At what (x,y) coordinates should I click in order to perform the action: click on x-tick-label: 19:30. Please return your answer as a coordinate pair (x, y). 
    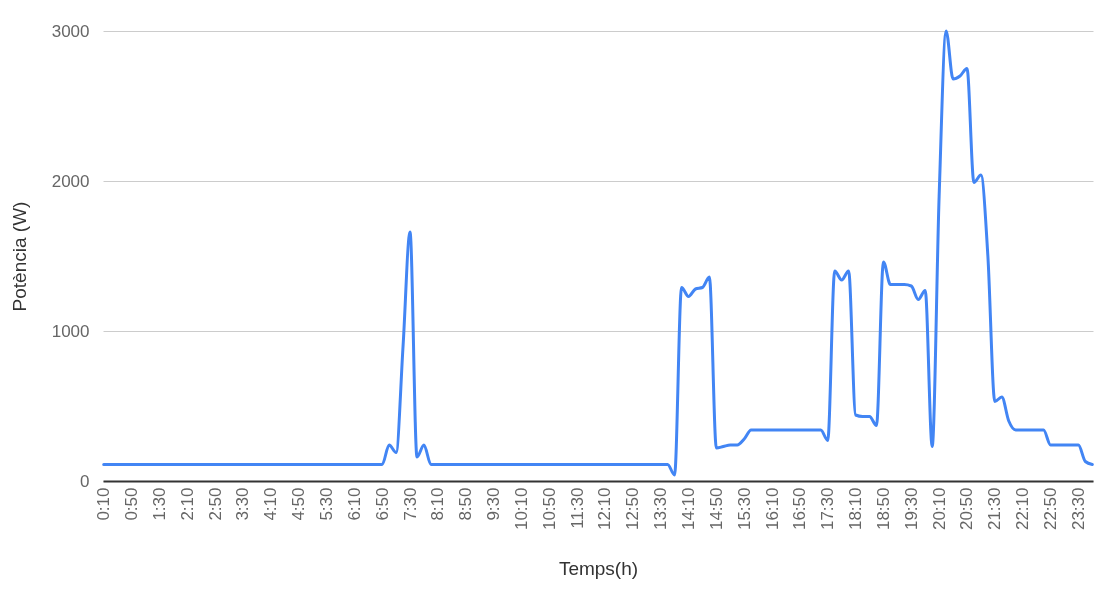
    Looking at the image, I should click on (911, 509).